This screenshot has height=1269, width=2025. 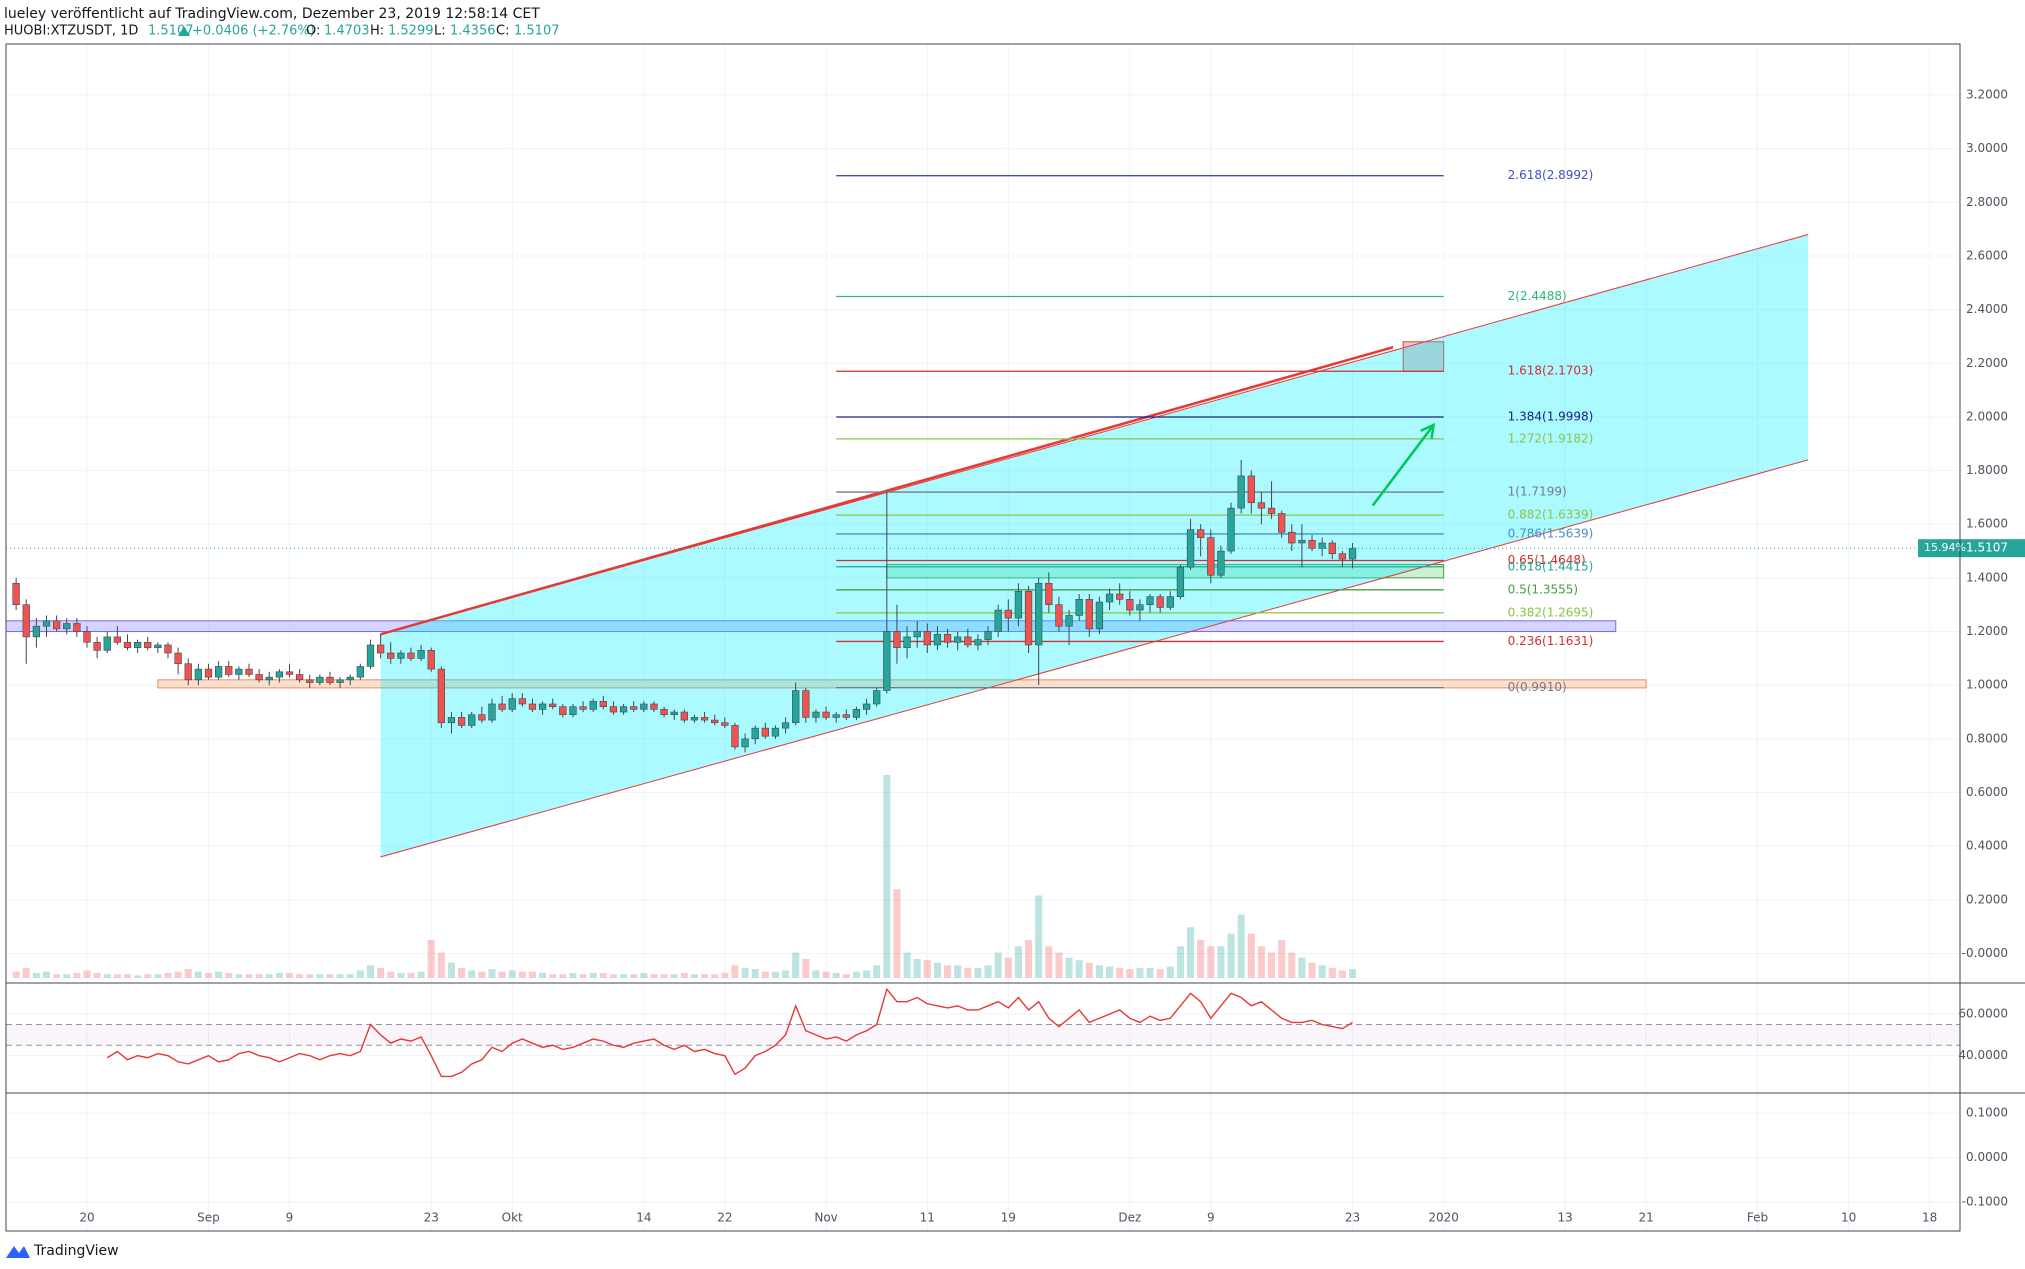 What do you see at coordinates (1987, 524) in the screenshot?
I see `y-tick-label: 1.6000` at bounding box center [1987, 524].